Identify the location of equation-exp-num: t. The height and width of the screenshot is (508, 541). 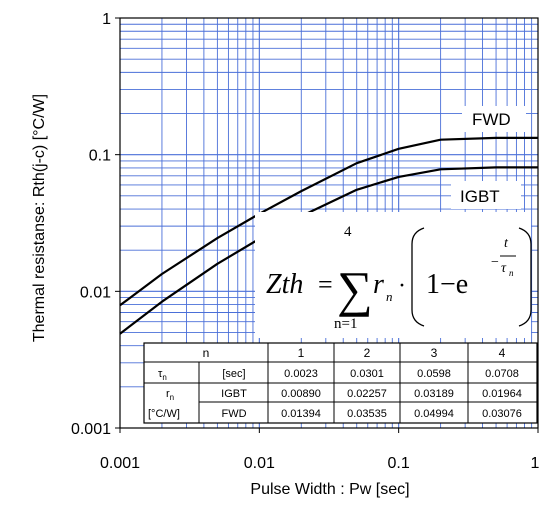
(506, 243).